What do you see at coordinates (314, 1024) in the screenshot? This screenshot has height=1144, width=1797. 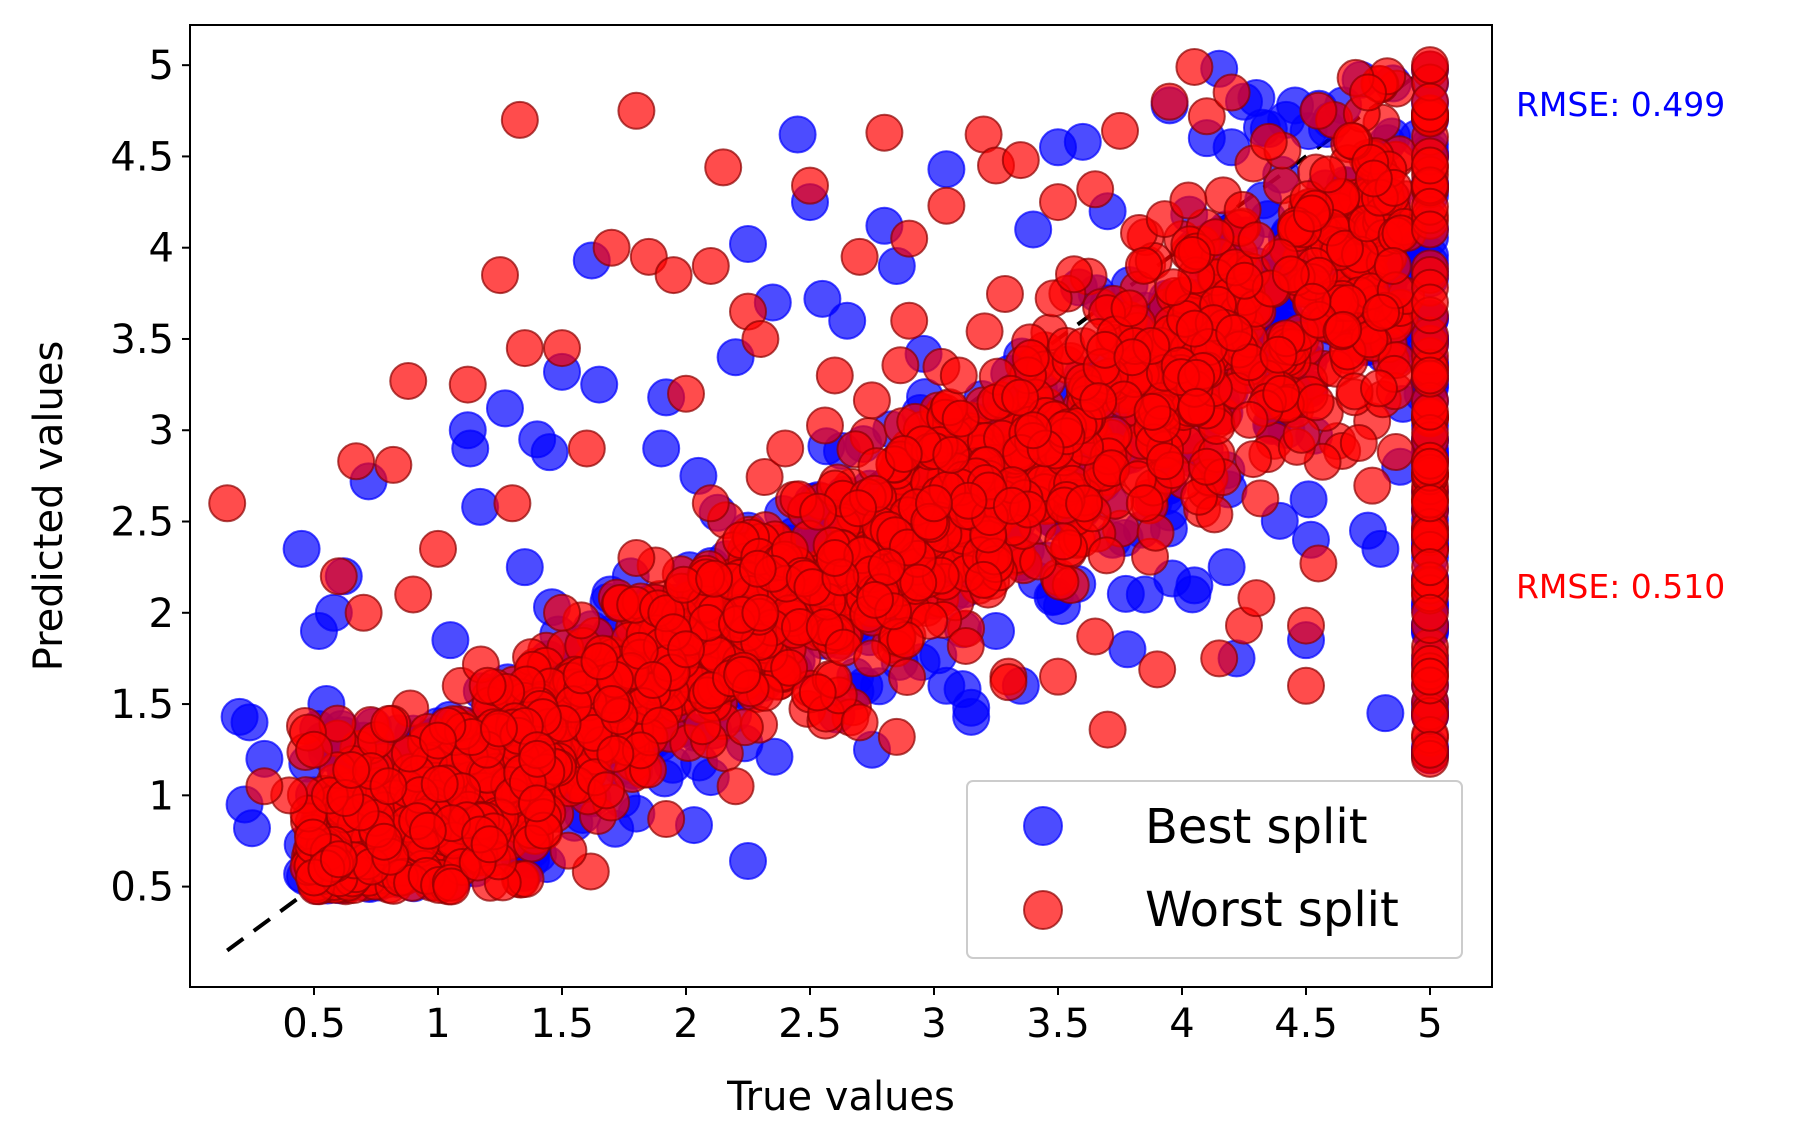 I see `x-tick-label: 0.5` at bounding box center [314, 1024].